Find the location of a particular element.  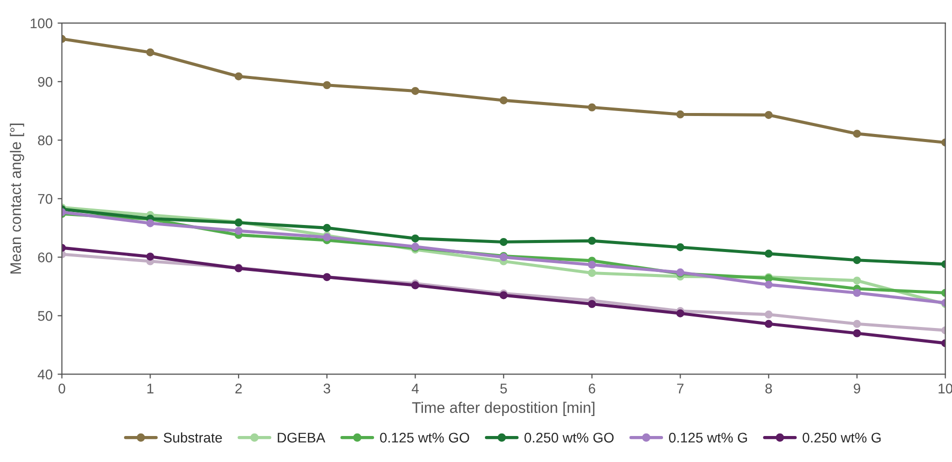

x-tick-label: 2 is located at coordinates (238, 389).